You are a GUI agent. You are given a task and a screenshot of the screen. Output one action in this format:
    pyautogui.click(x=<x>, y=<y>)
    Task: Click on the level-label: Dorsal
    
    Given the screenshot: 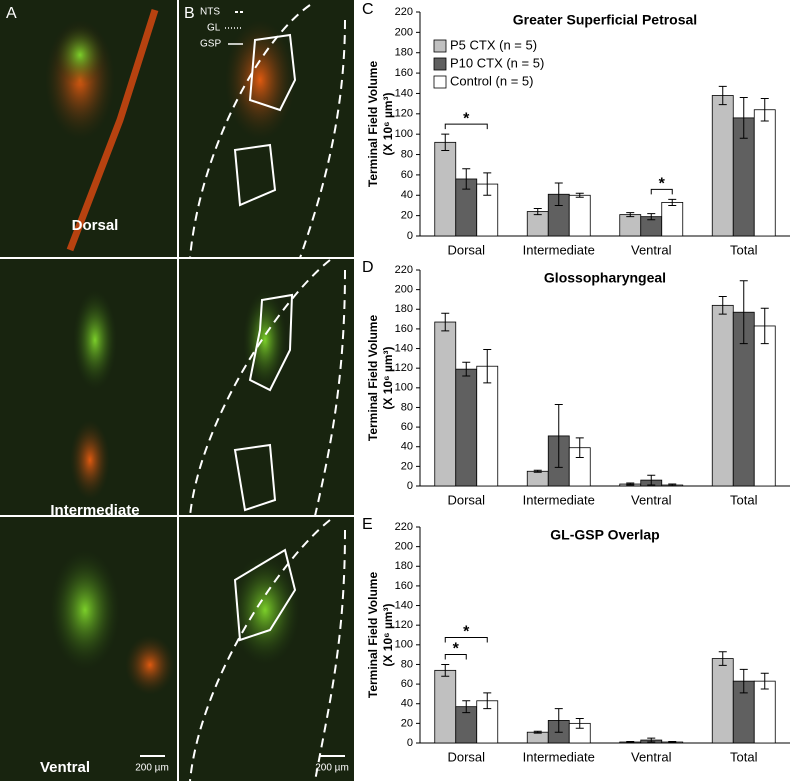 What is the action you would take?
    pyautogui.click(x=95, y=225)
    